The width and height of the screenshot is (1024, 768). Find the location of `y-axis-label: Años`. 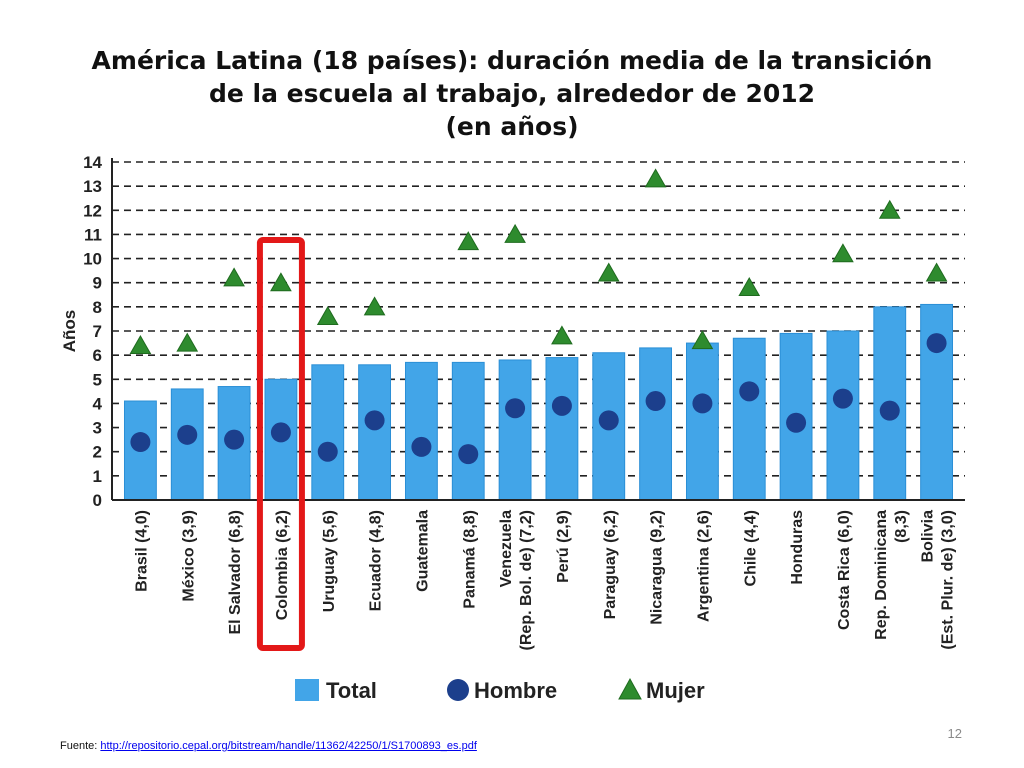

y-axis-label: Años is located at coordinates (69, 331).